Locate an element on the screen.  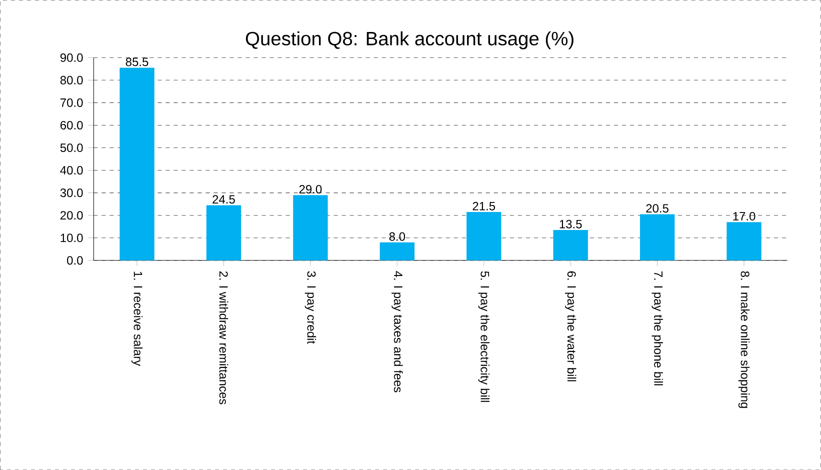
x-tick-label: 7. I pay the phone bill is located at coordinates (657, 328).